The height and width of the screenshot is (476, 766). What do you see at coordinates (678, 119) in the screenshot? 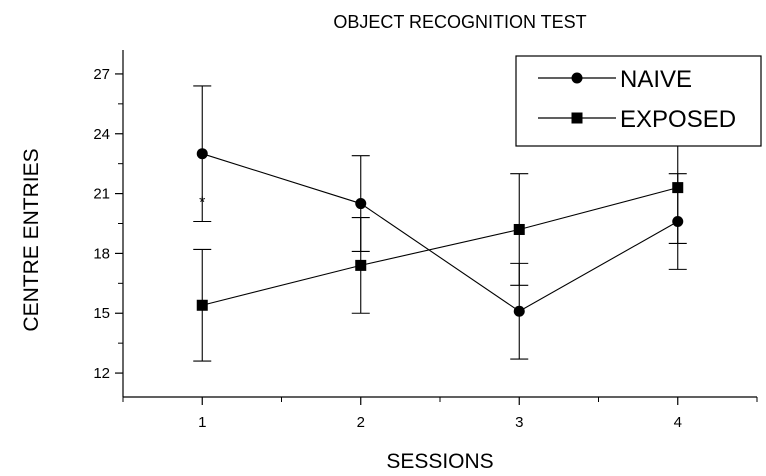
I see `exposed-legend-label: EXPOSED` at bounding box center [678, 119].